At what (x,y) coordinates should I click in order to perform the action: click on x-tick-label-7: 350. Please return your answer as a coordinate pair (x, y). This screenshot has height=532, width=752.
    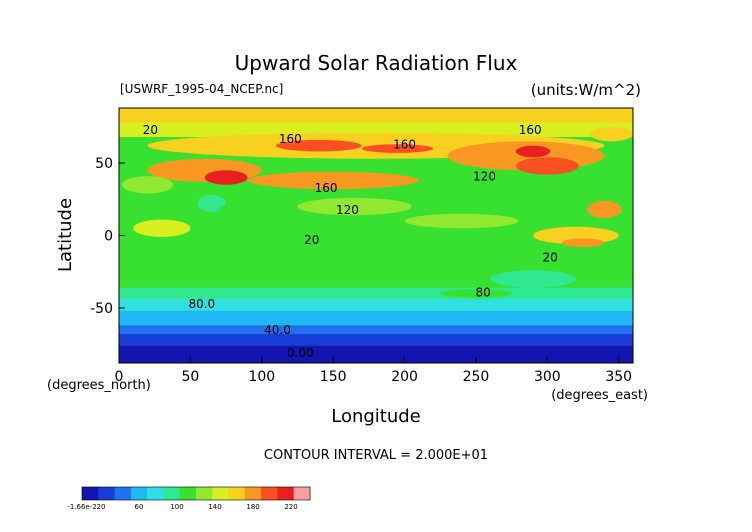
    Looking at the image, I should click on (618, 377).